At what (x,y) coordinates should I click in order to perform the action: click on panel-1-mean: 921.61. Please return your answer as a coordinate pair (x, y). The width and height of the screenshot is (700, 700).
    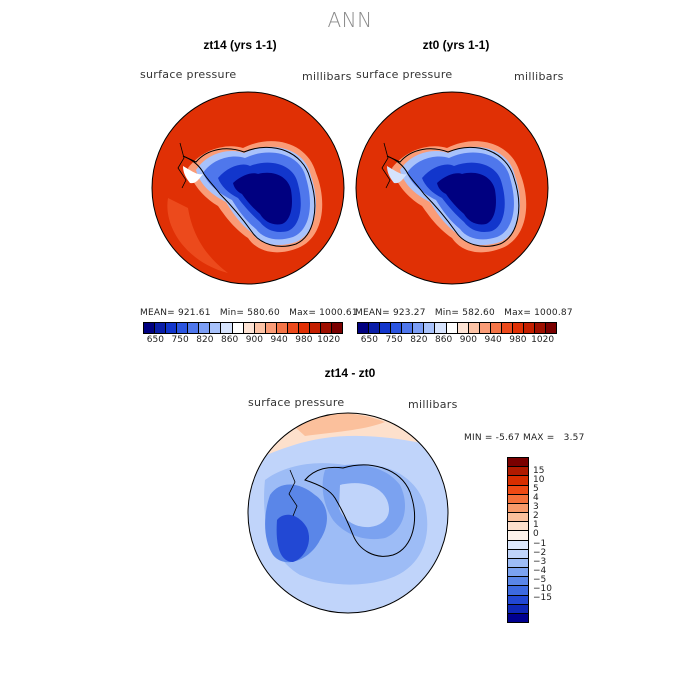
    Looking at the image, I should click on (194, 313).